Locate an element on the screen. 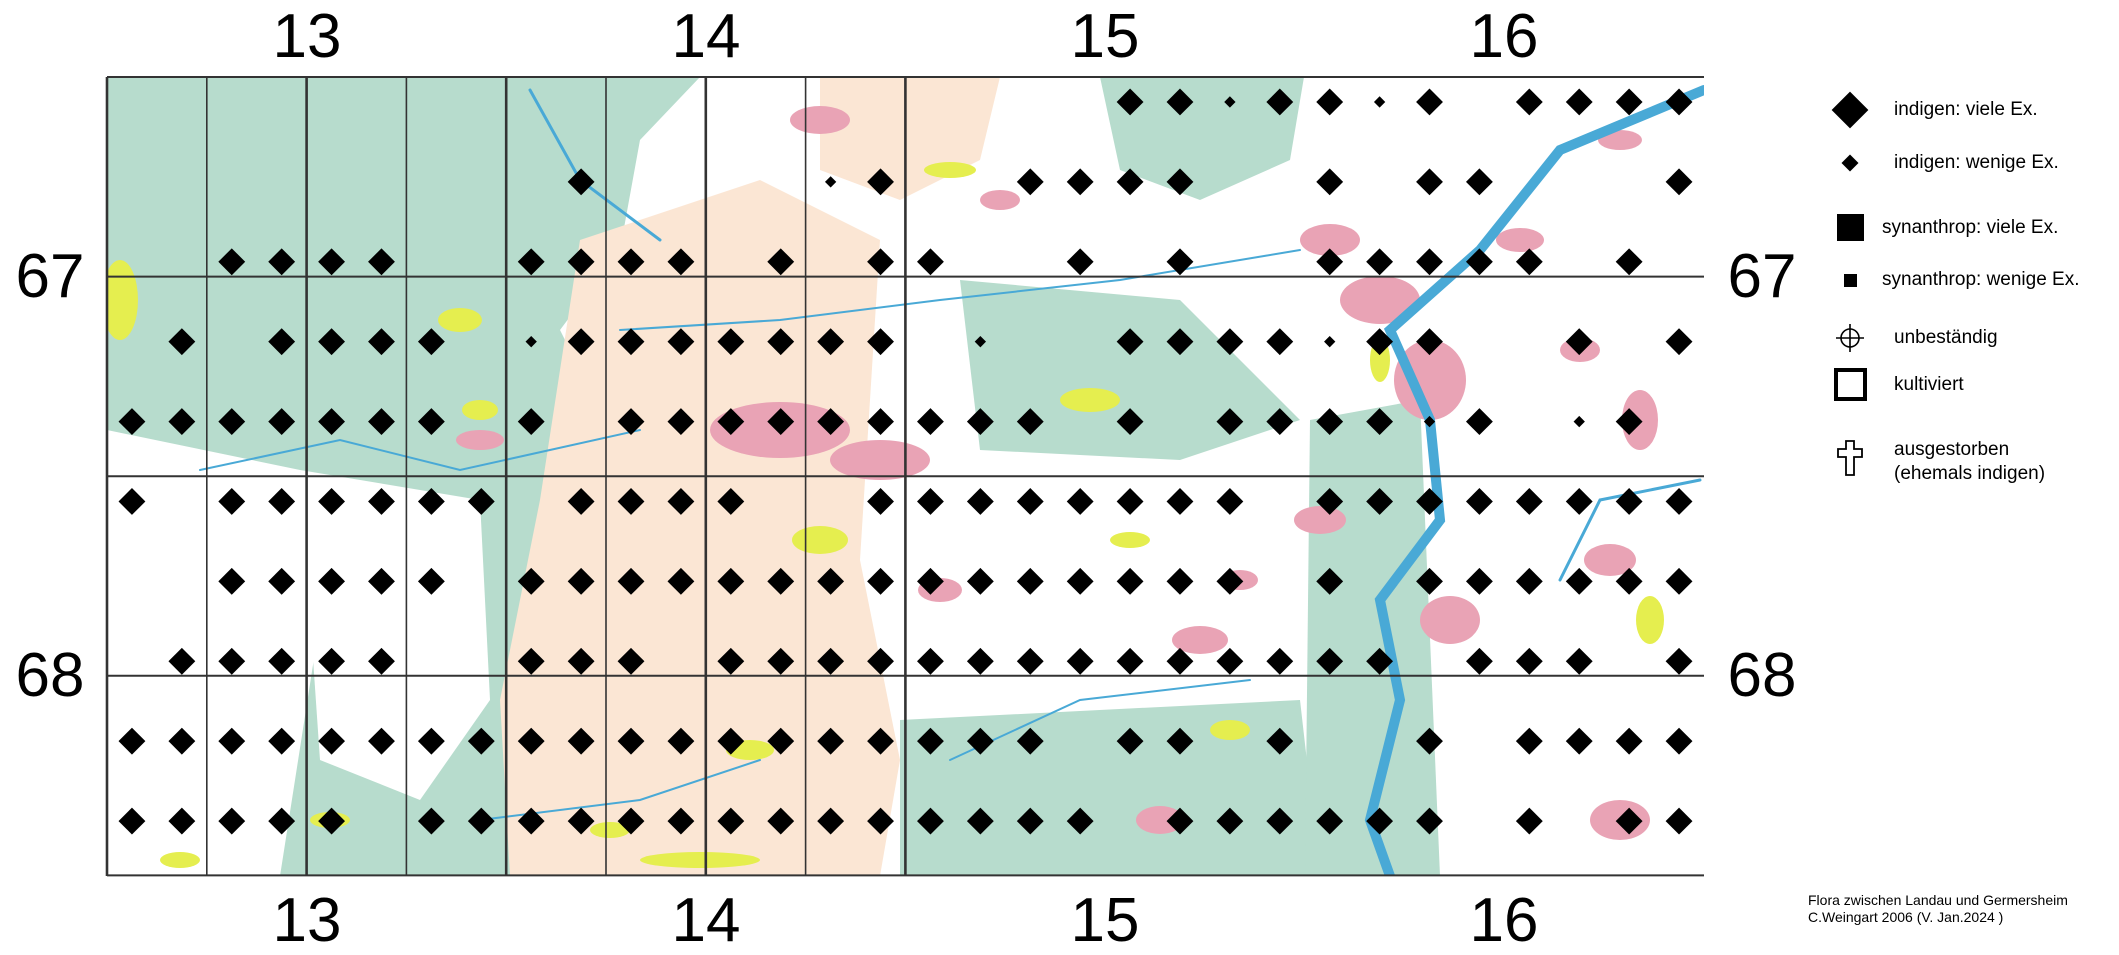  legend-item-unbestaendig: unbeständig is located at coordinates (1913, 338).